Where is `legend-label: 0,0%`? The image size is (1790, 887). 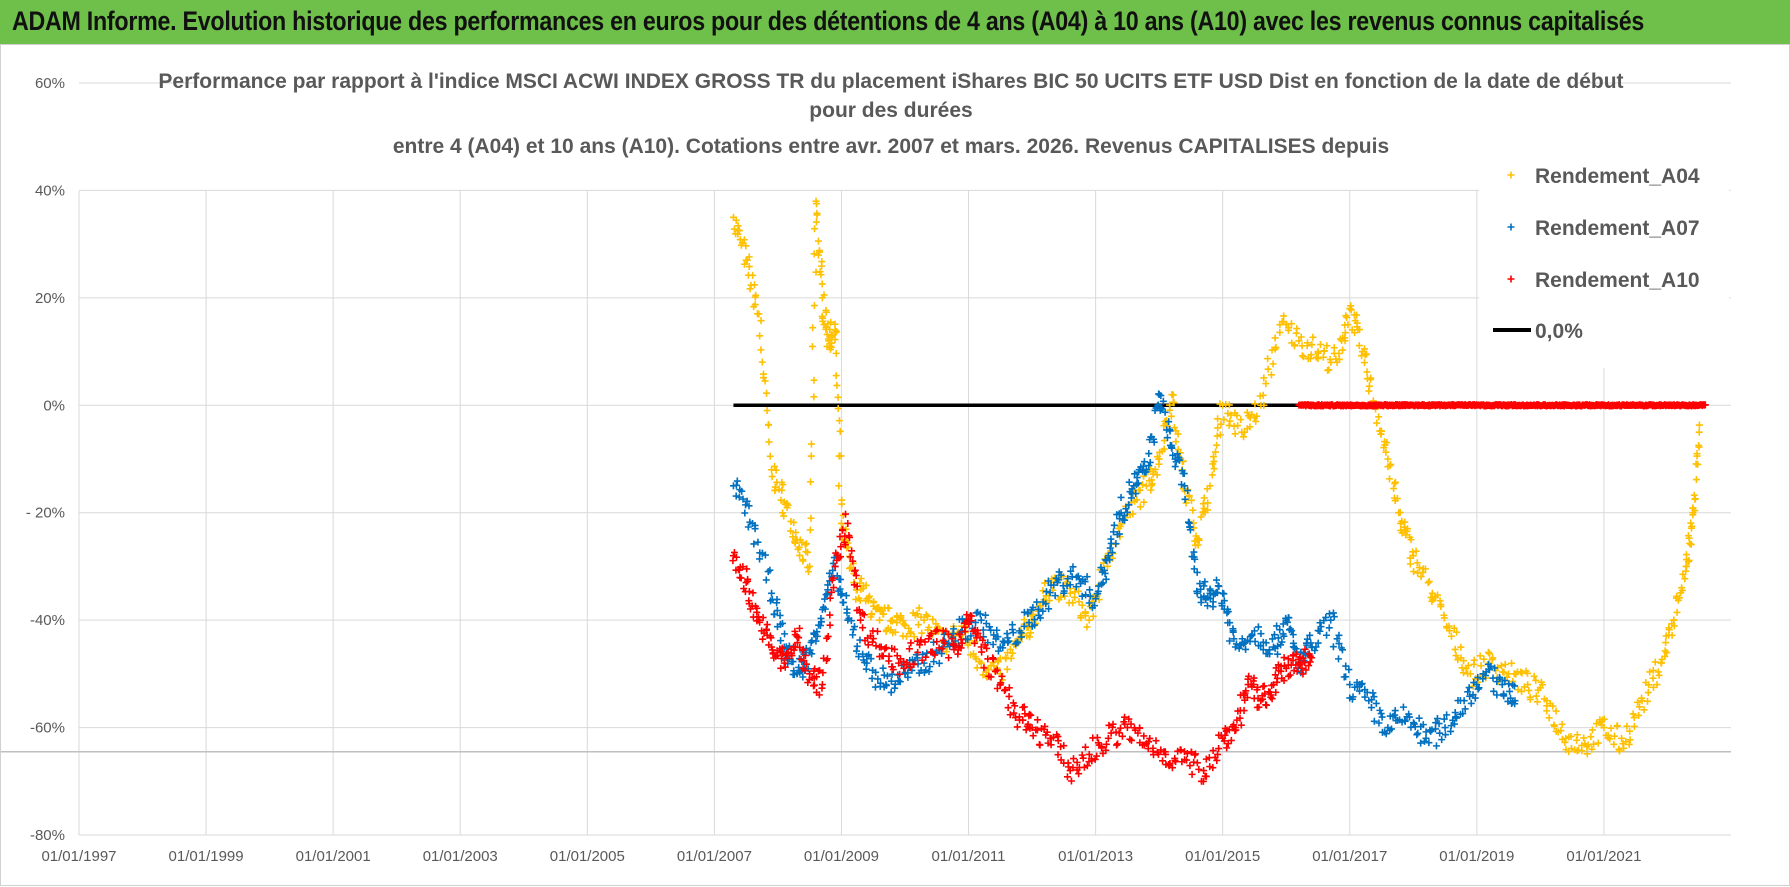 legend-label: 0,0% is located at coordinates (1559, 331).